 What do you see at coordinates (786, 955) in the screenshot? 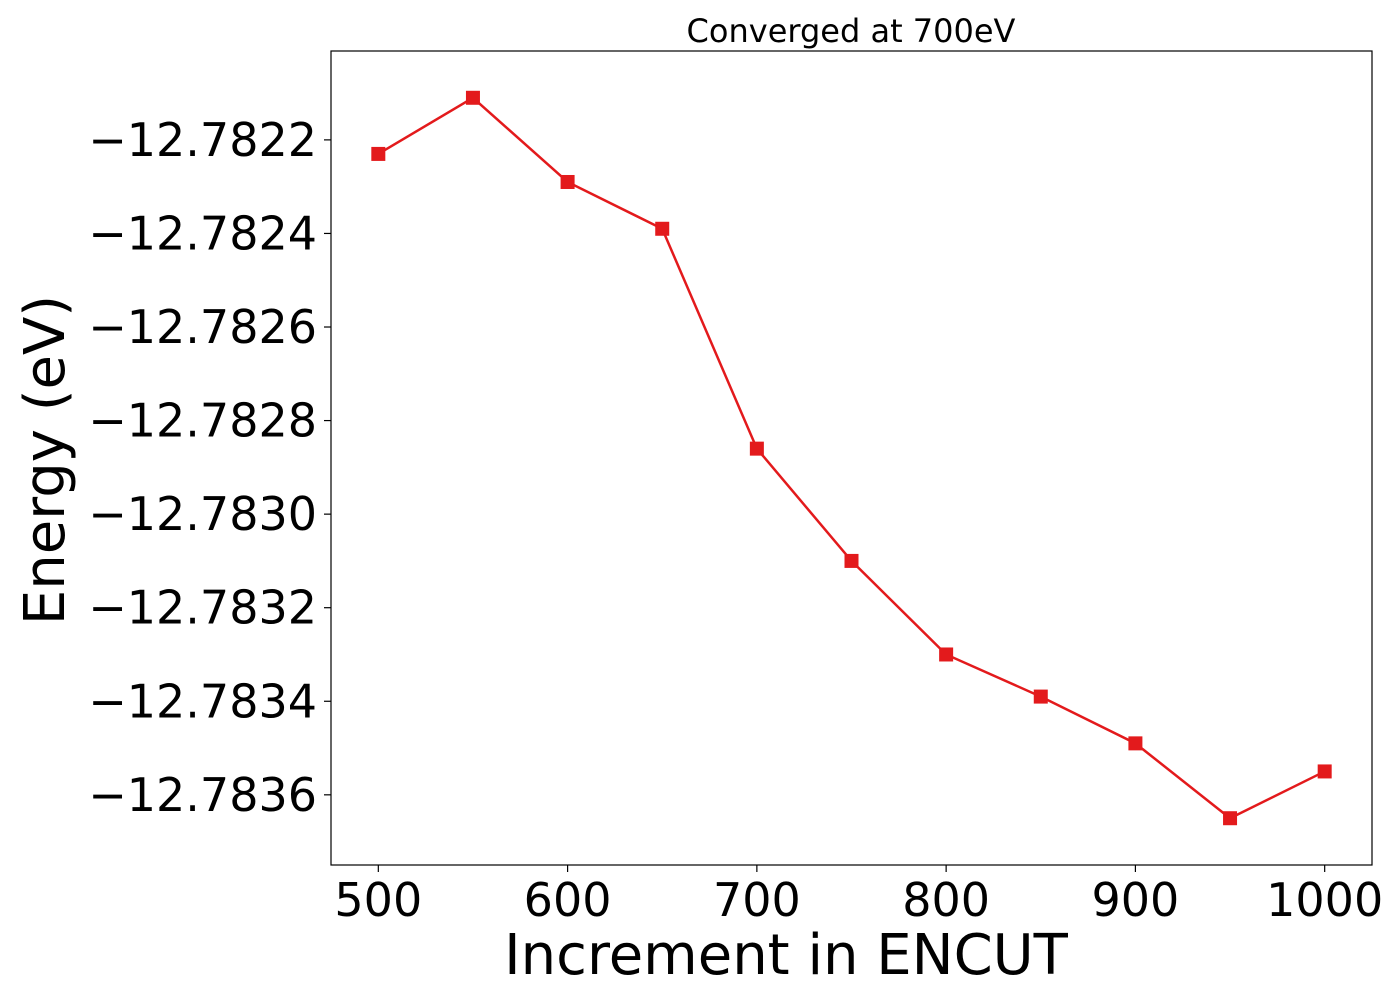
I see `x-axis-title: Increment in ENCUT` at bounding box center [786, 955].